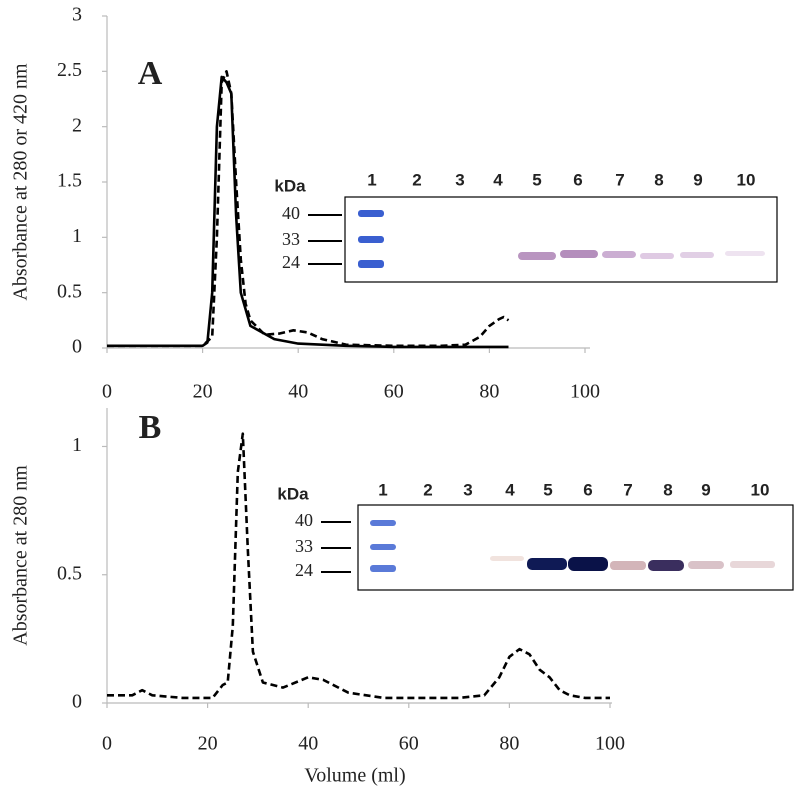 Image resolution: width=800 pixels, height=796 pixels. What do you see at coordinates (354, 776) in the screenshot?
I see `x-axis-title: Volume (ml)` at bounding box center [354, 776].